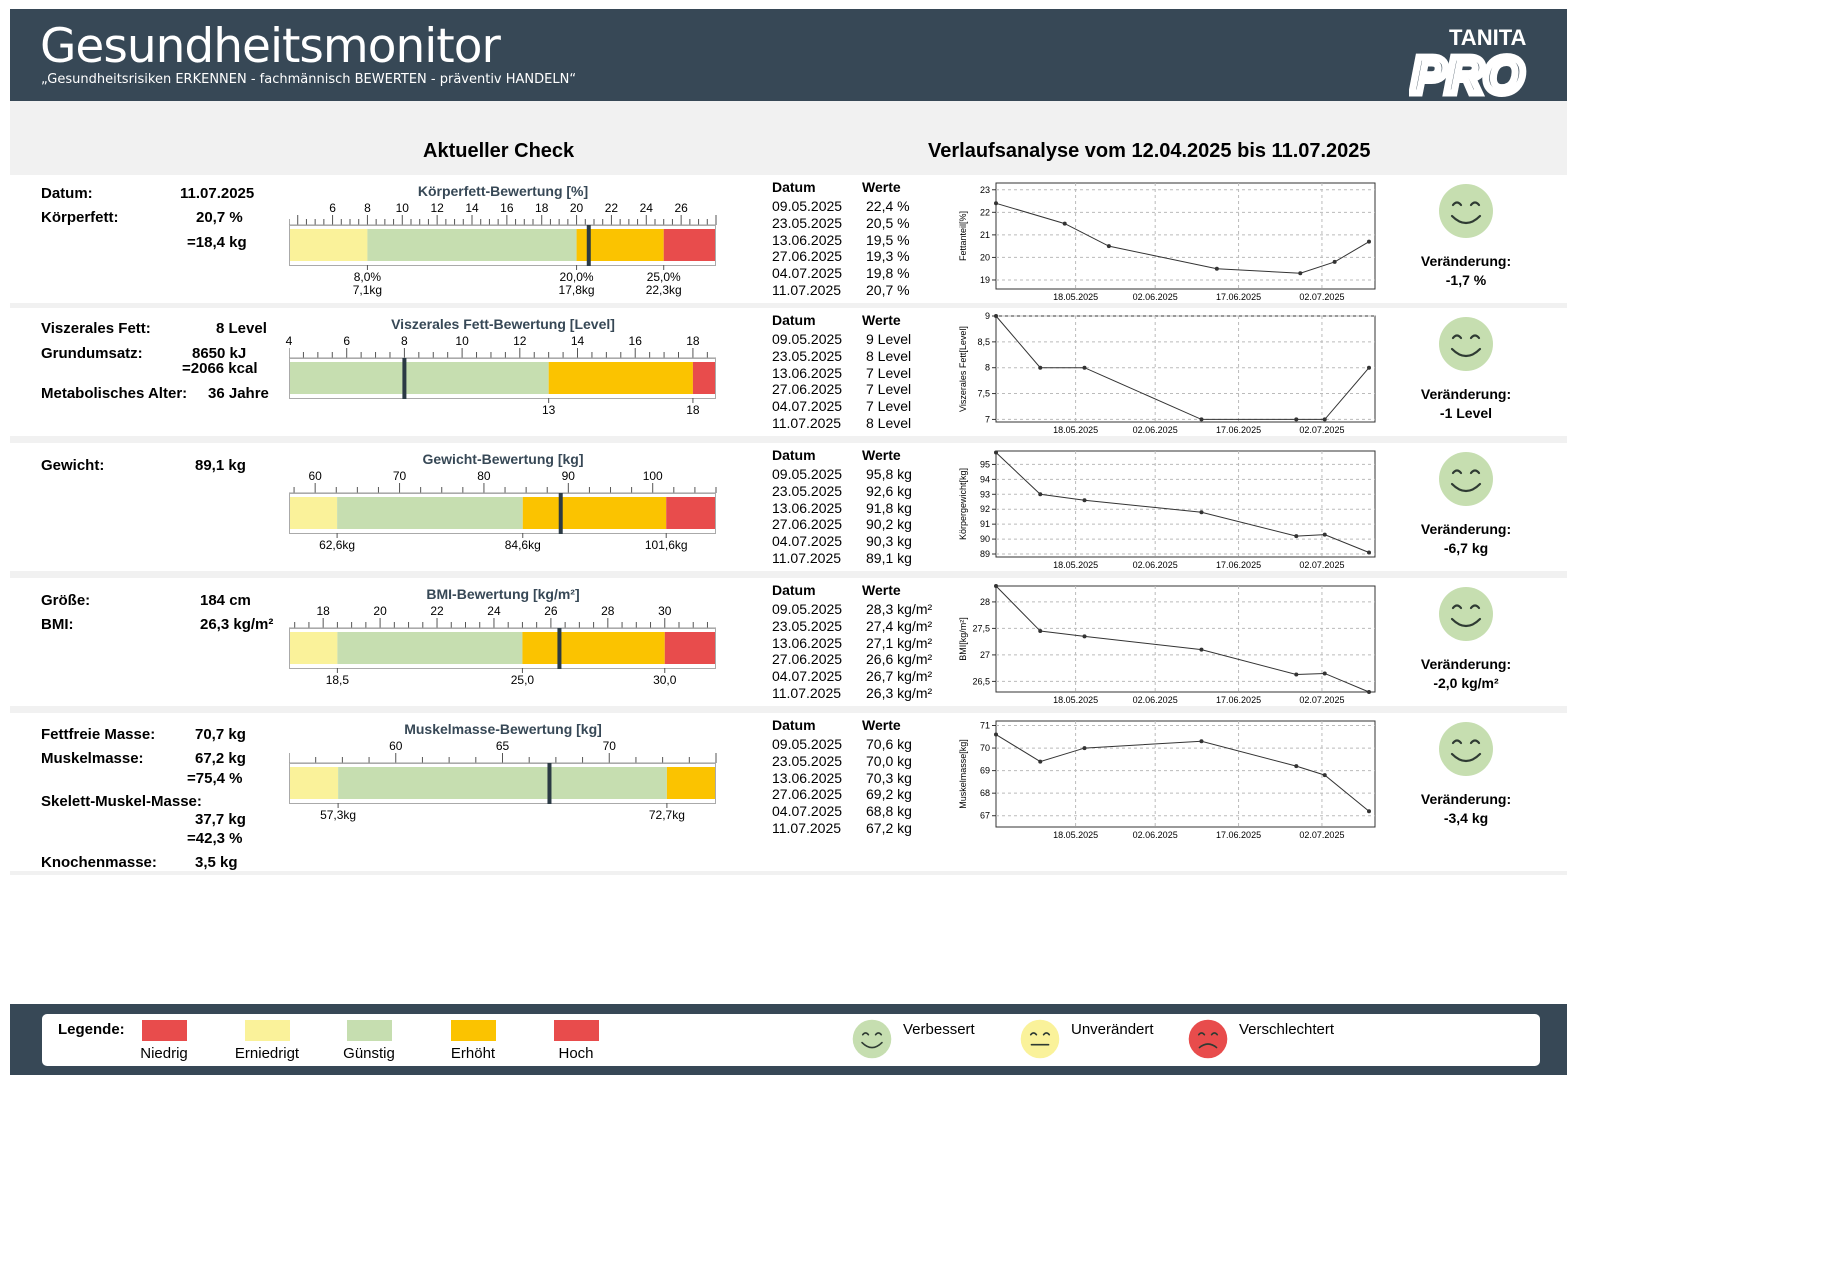 The image size is (1848, 1267). Describe the element at coordinates (857, 389) in the screenshot. I see `table-row: 27.06.2025 7 Level` at that location.